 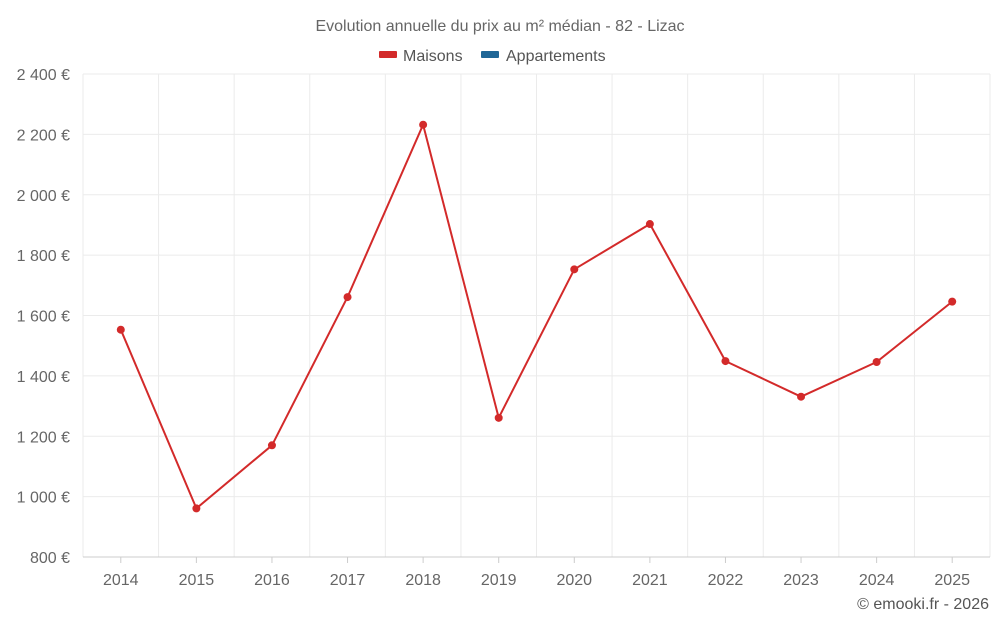 I want to click on legend-swatch-maisons, so click(x=388, y=54).